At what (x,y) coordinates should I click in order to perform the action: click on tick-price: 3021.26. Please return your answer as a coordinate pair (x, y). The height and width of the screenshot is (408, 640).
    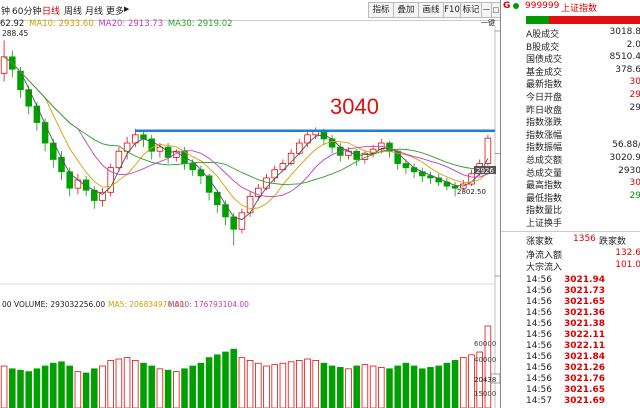
    Looking at the image, I should click on (584, 368).